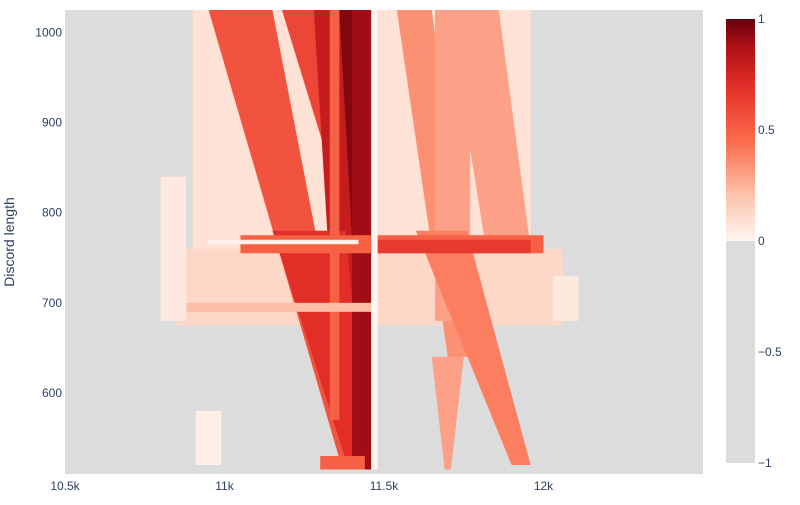 This screenshot has width=800, height=505. What do you see at coordinates (740, 130) in the screenshot?
I see `colorbar-gradient-segment` at bounding box center [740, 130].